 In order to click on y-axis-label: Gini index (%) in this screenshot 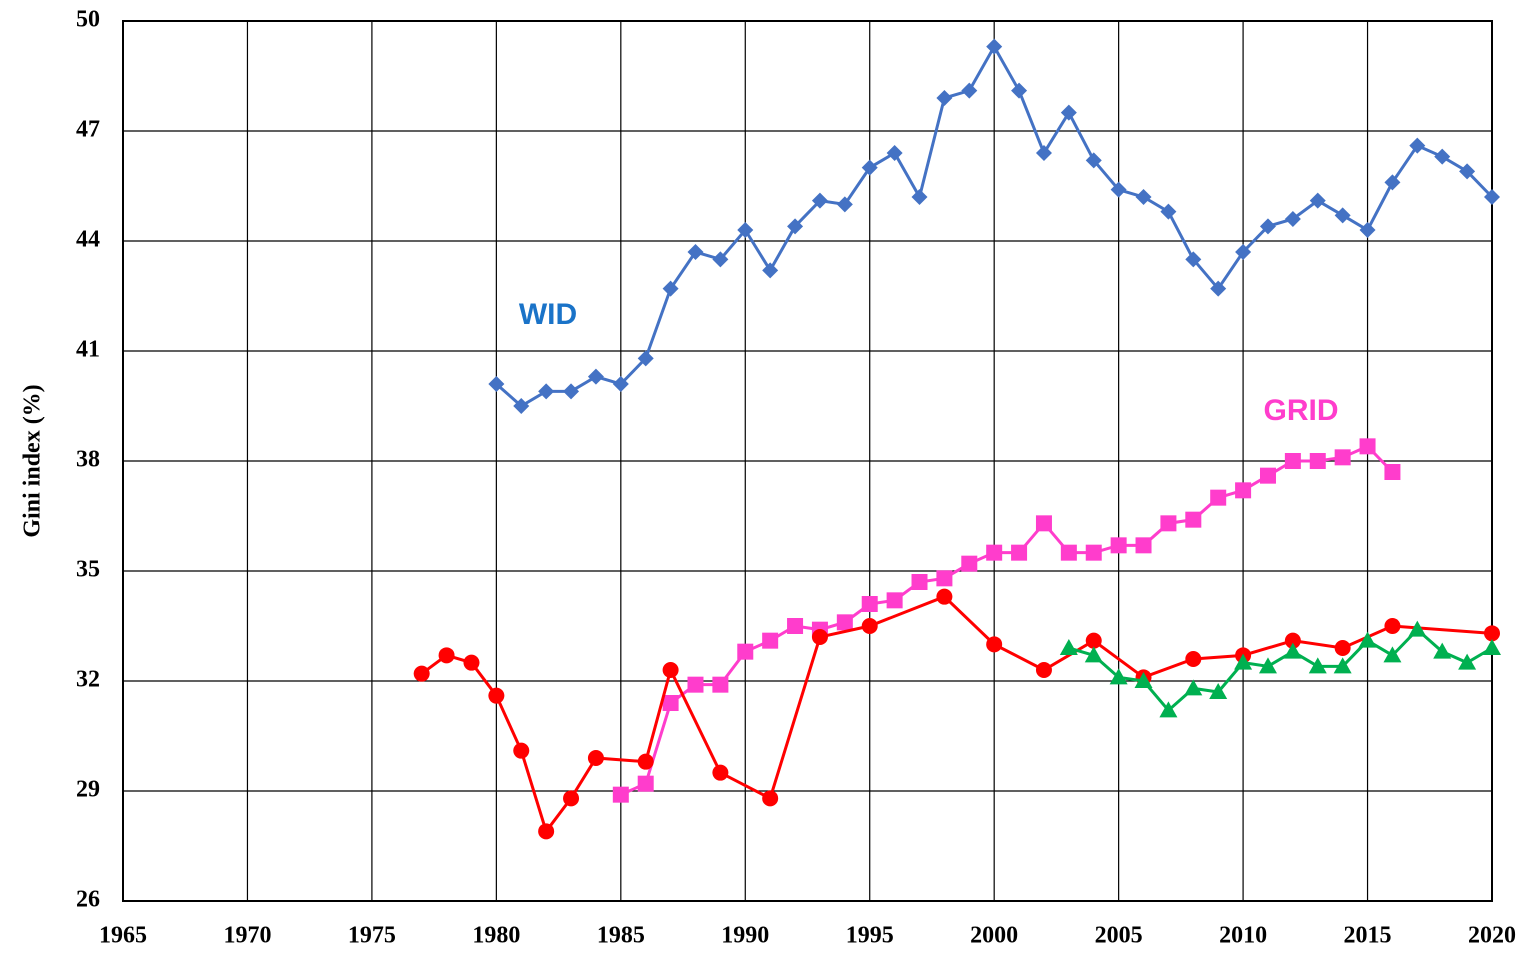, I will do `click(33, 460)`.